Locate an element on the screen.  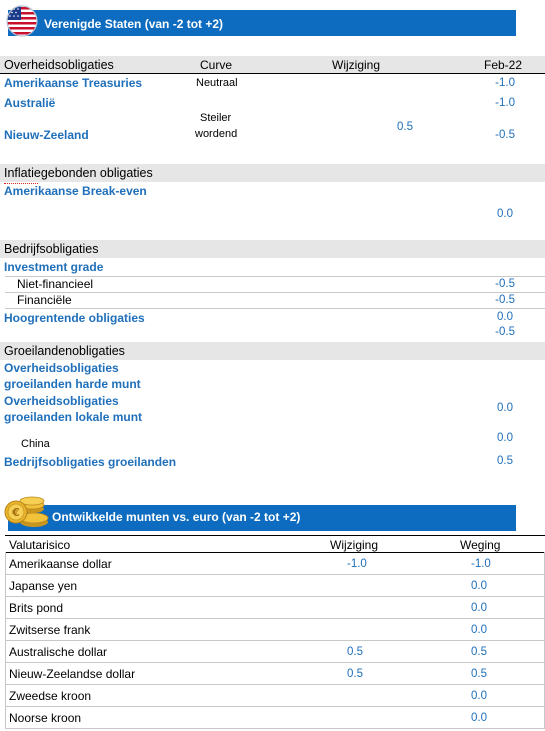
change-header: Wijziging is located at coordinates (356, 65).